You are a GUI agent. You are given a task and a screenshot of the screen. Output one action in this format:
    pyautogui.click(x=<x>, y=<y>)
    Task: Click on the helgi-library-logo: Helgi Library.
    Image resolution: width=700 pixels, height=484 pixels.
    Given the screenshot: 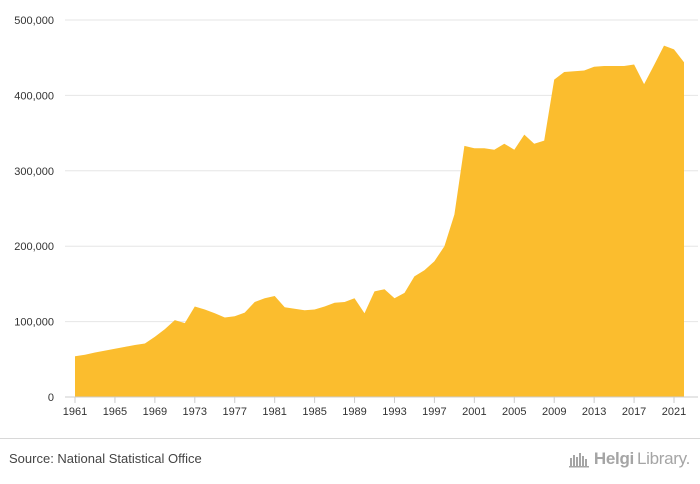 What is the action you would take?
    pyautogui.click(x=629, y=459)
    